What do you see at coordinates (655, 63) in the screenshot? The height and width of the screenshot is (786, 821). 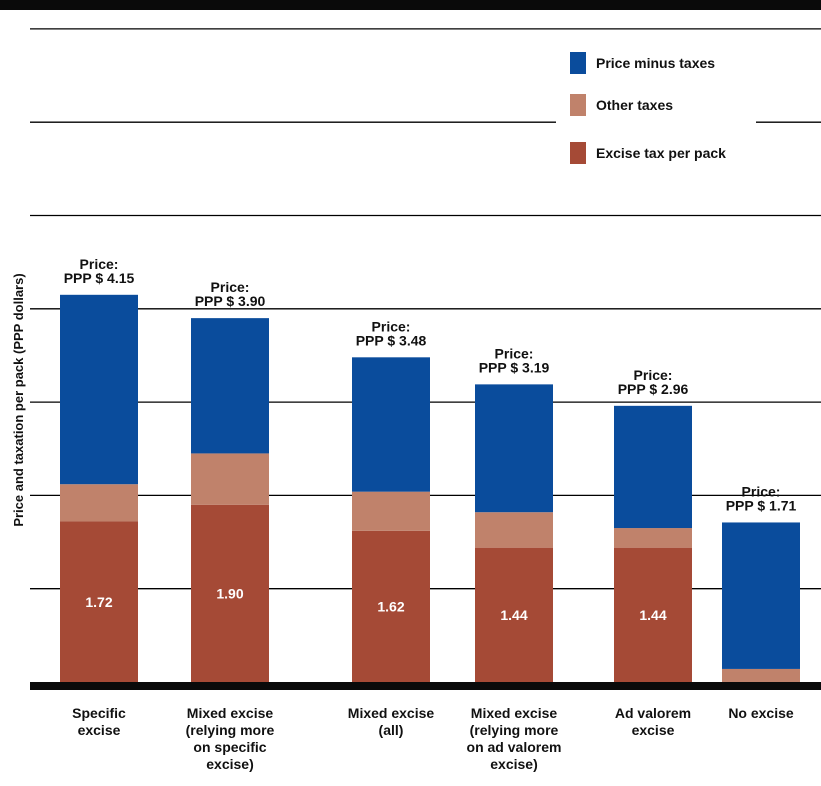 I see `legend-label: Price minus taxes` at bounding box center [655, 63].